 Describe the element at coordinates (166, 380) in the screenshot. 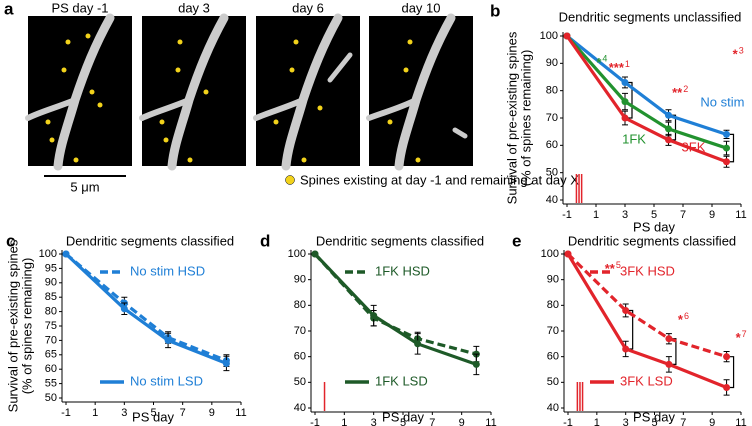

I see `legend-label: No stim LSD` at that location.